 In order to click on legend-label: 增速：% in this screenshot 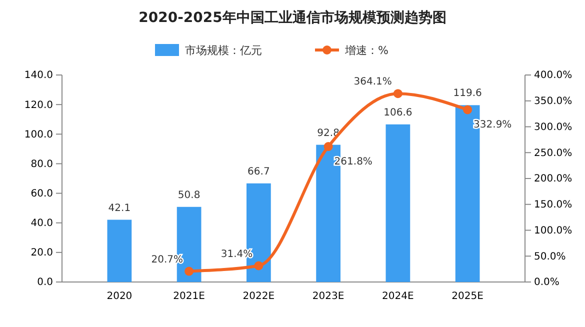, I will do `click(366, 50)`.